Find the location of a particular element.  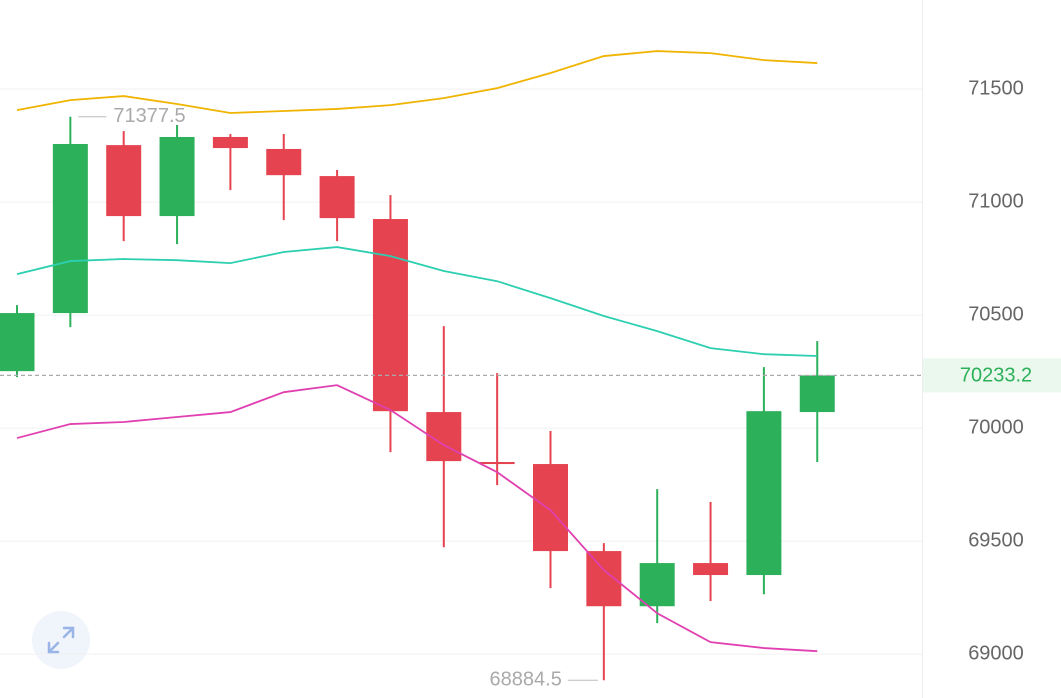

y-tick-label: 71000 is located at coordinates (996, 201).